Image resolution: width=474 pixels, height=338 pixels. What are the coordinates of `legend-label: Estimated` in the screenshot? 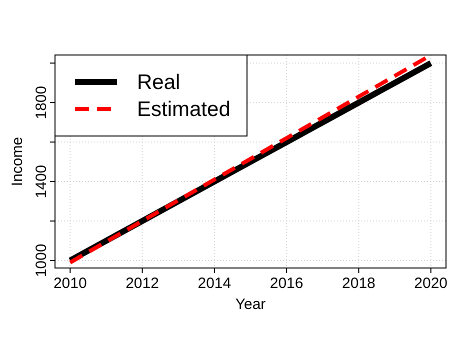 It's located at (183, 109).